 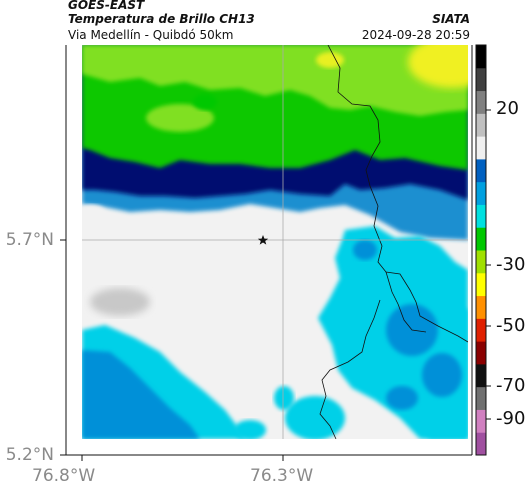 I want to click on cloud-lime, so click(x=275, y=80).